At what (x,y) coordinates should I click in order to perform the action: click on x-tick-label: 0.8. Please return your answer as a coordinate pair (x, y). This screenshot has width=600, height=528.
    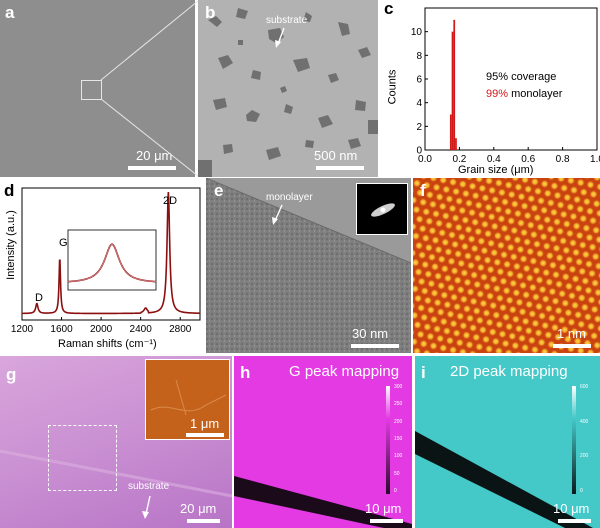
    Looking at the image, I should click on (563, 159).